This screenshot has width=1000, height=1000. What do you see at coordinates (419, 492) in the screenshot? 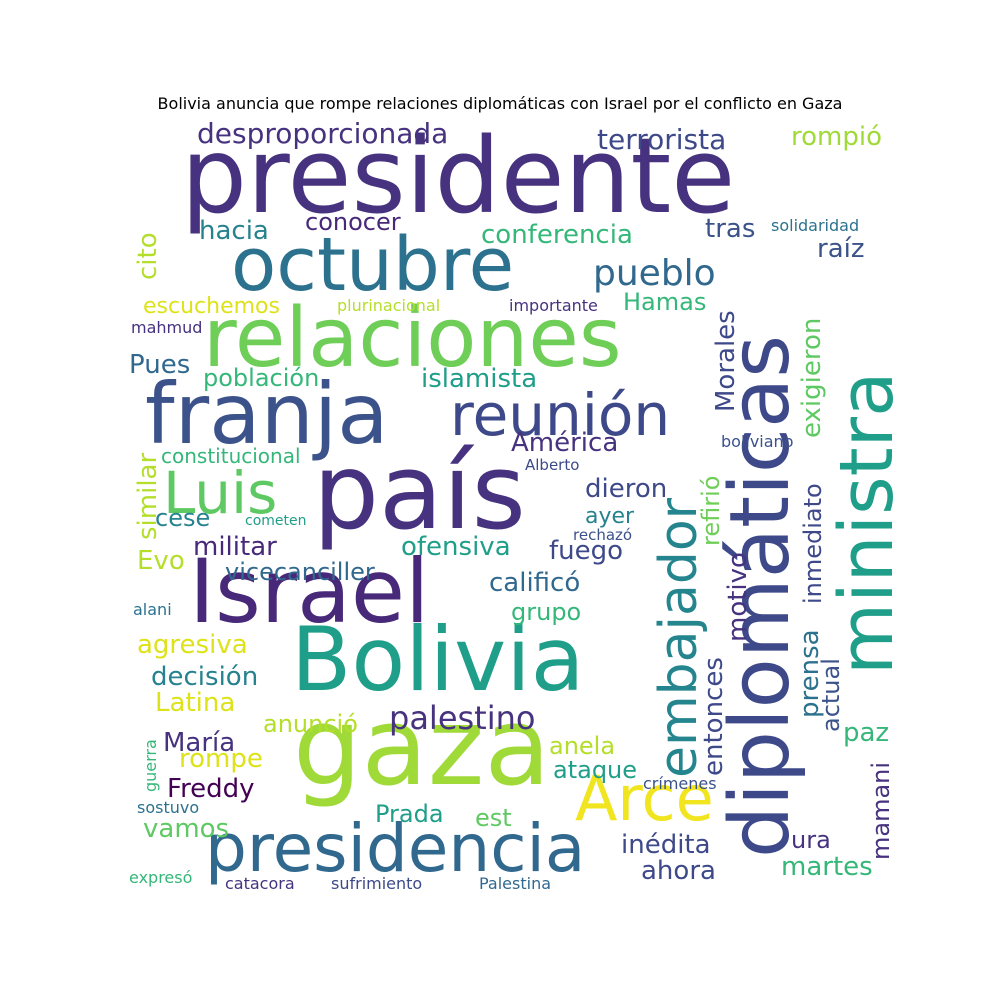
I see `word-pais: país` at bounding box center [419, 492].